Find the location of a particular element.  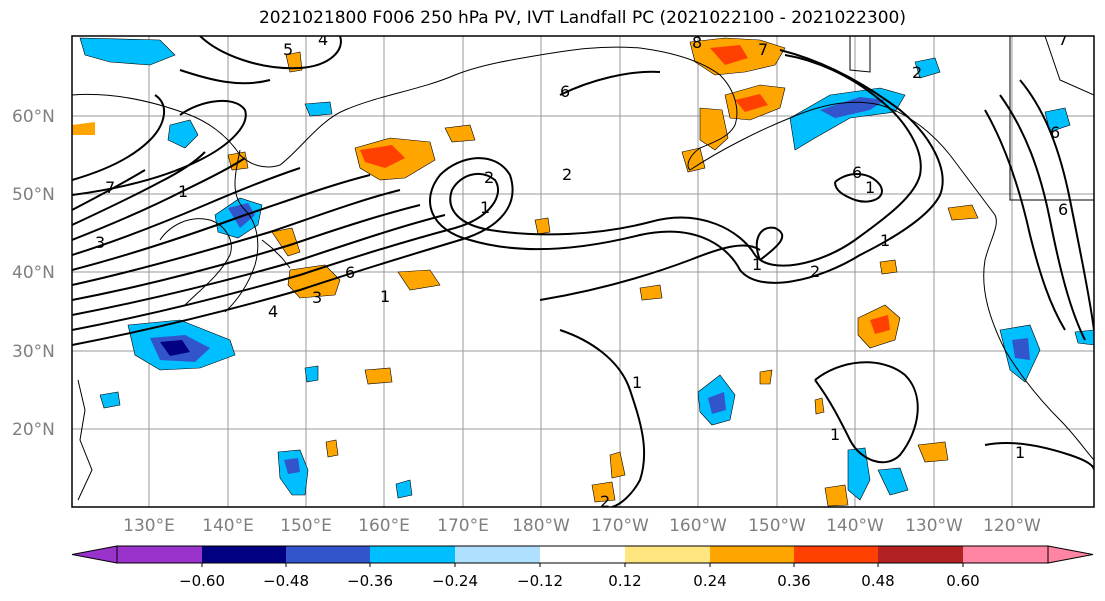

colorbar is located at coordinates (582, 556).